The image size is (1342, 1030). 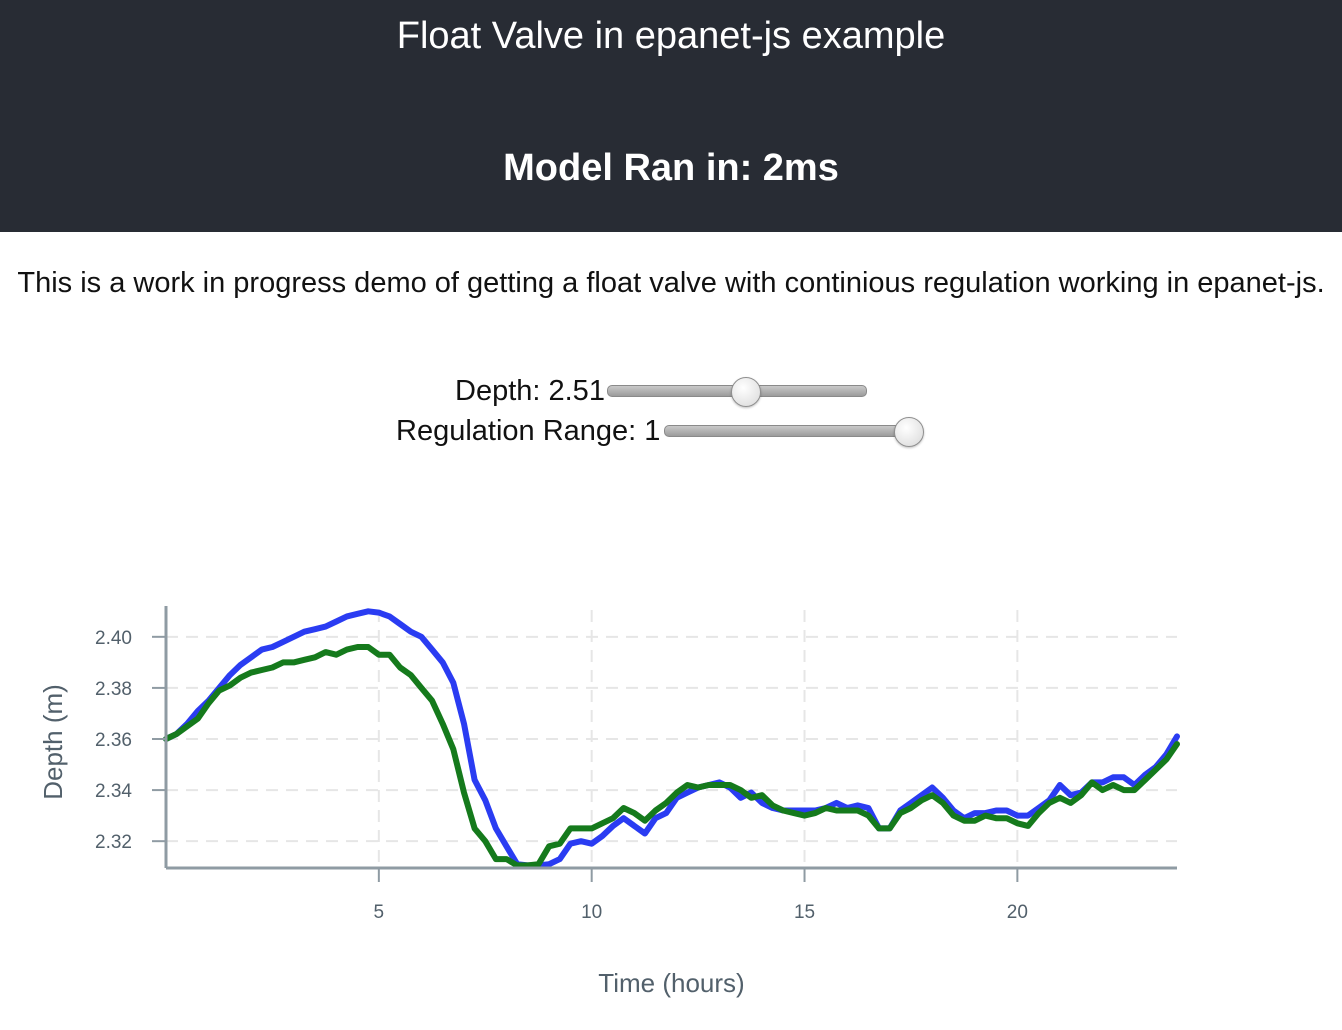 I want to click on x-axis-label: Time (hours), so click(x=671, y=983).